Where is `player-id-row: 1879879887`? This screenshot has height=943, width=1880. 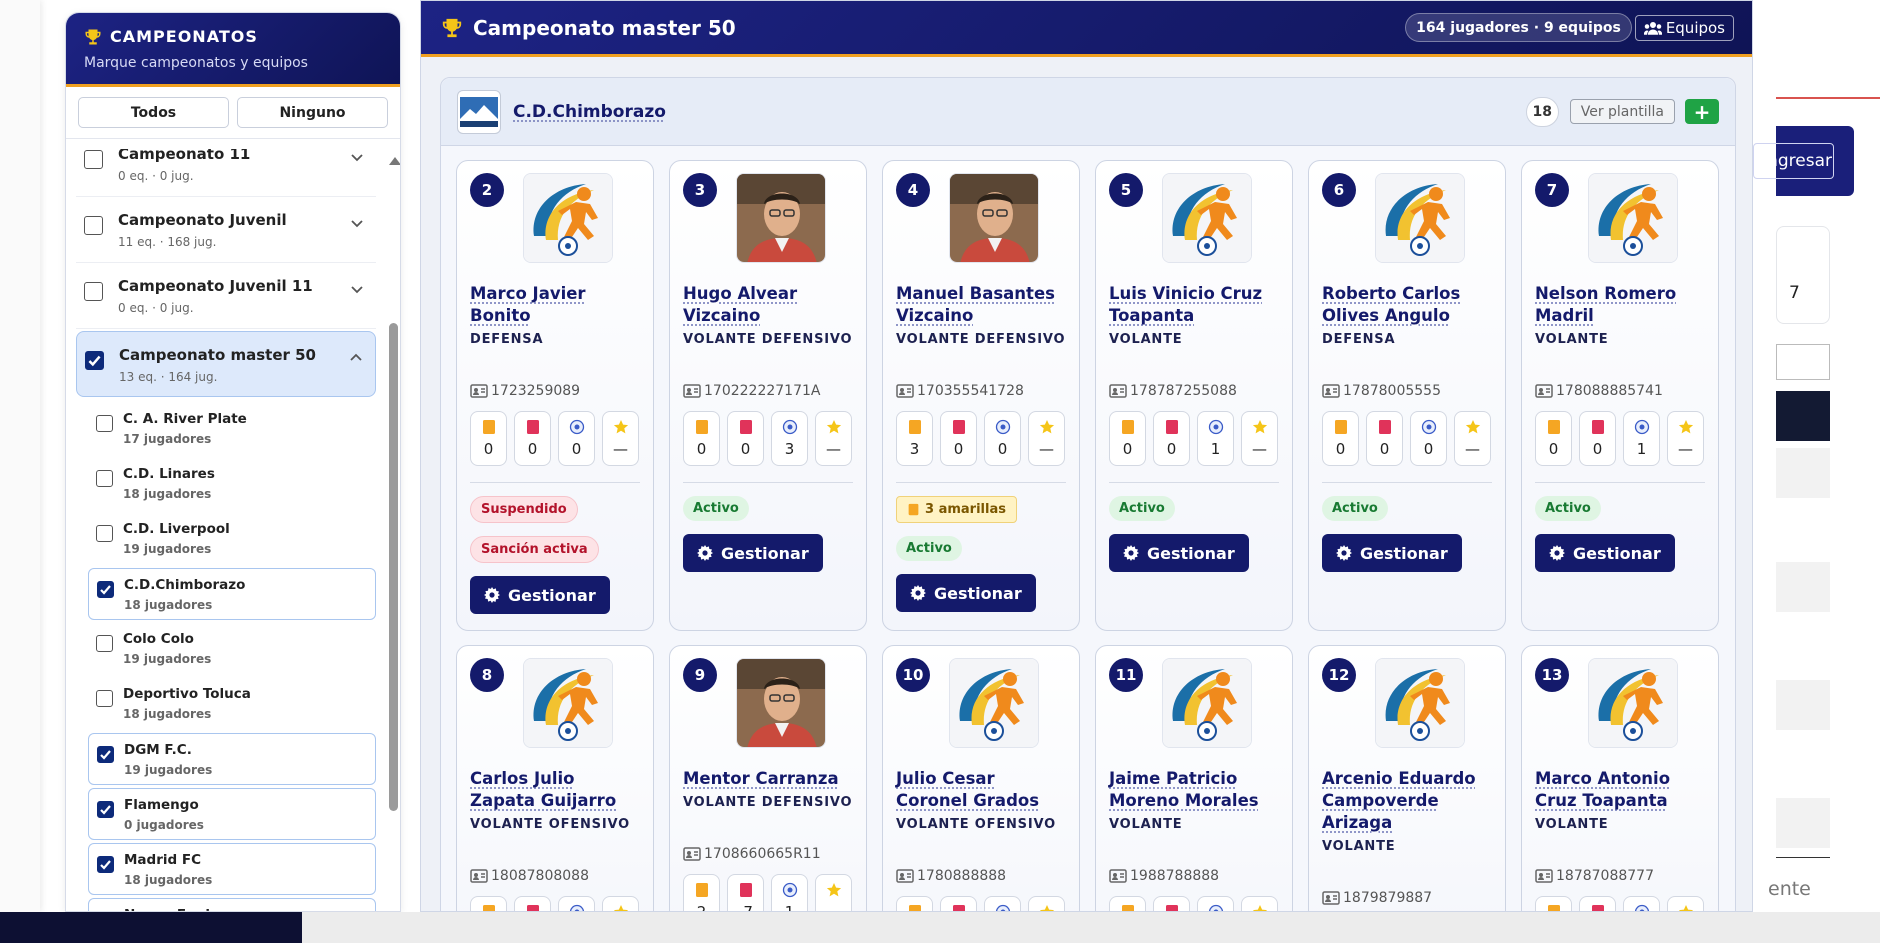 player-id-row: 1879879887 is located at coordinates (1377, 898).